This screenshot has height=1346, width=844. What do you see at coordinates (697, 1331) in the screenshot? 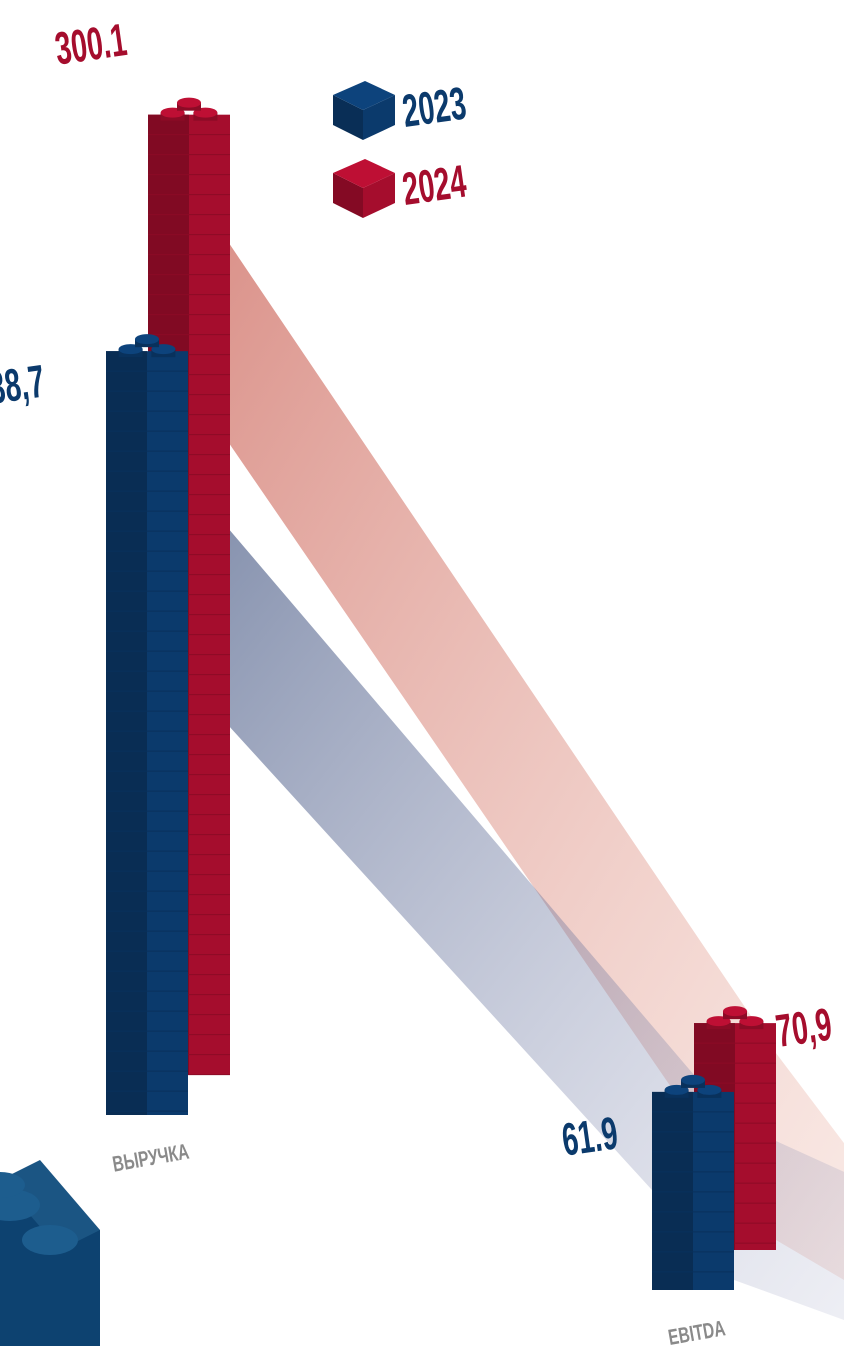
I see `category-label: EBITDA` at bounding box center [697, 1331].